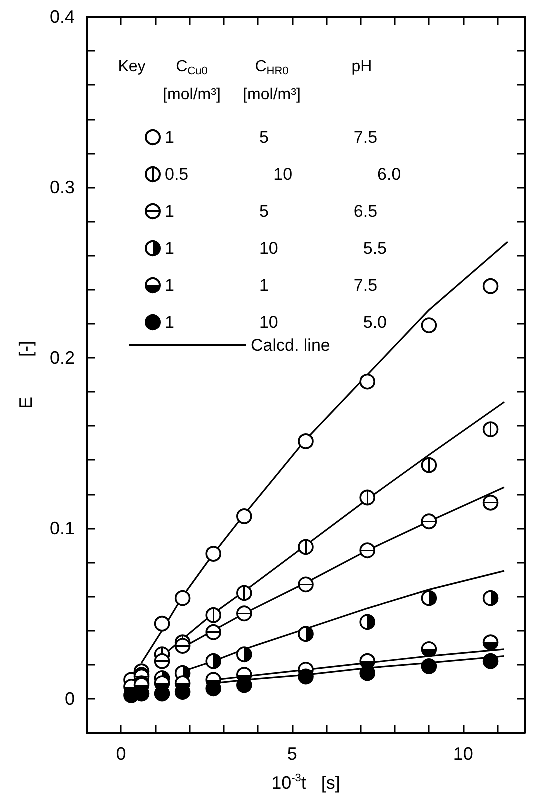 This screenshot has height=810, width=535. Describe the element at coordinates (271, 285) in the screenshot. I see `legend-label: 1 1 7.5` at that location.